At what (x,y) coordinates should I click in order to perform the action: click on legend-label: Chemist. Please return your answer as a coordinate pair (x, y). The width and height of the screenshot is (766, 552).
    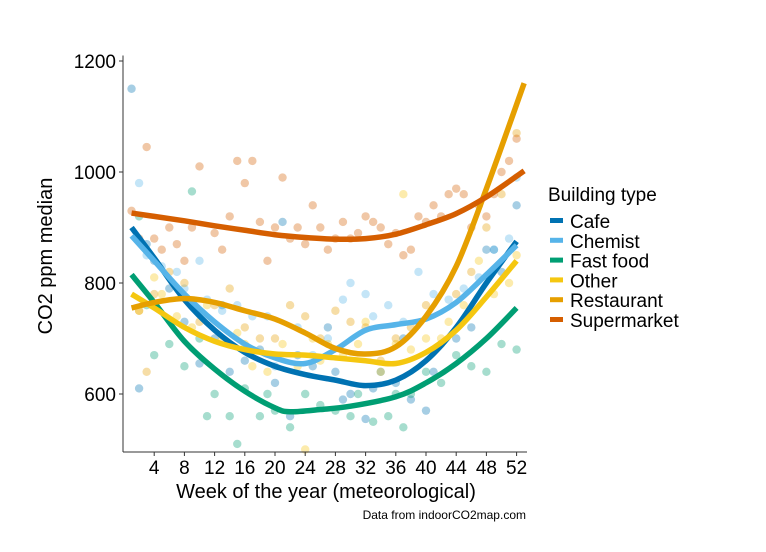
    Looking at the image, I should click on (605, 242).